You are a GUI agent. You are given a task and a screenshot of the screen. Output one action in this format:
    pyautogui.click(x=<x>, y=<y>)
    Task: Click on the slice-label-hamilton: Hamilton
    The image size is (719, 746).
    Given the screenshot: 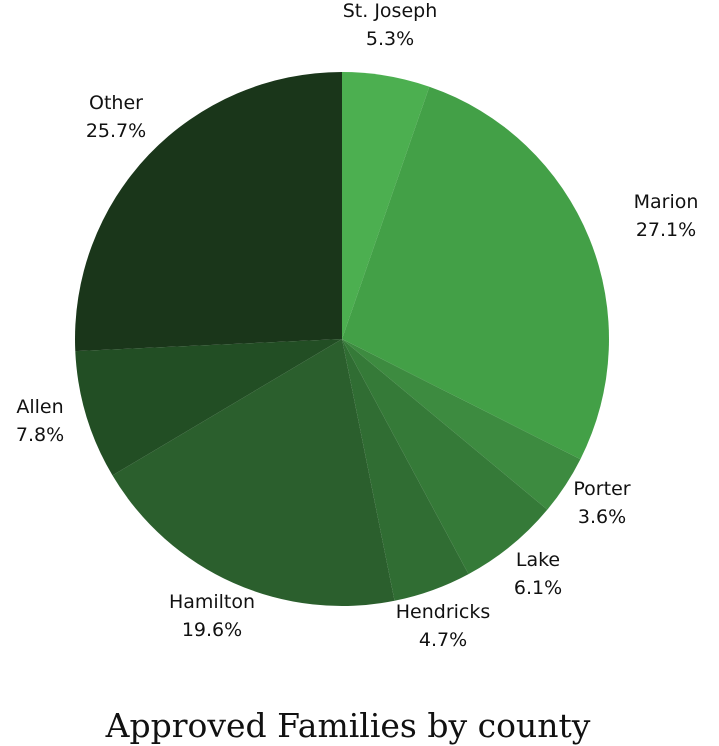 What is the action you would take?
    pyautogui.click(x=212, y=602)
    